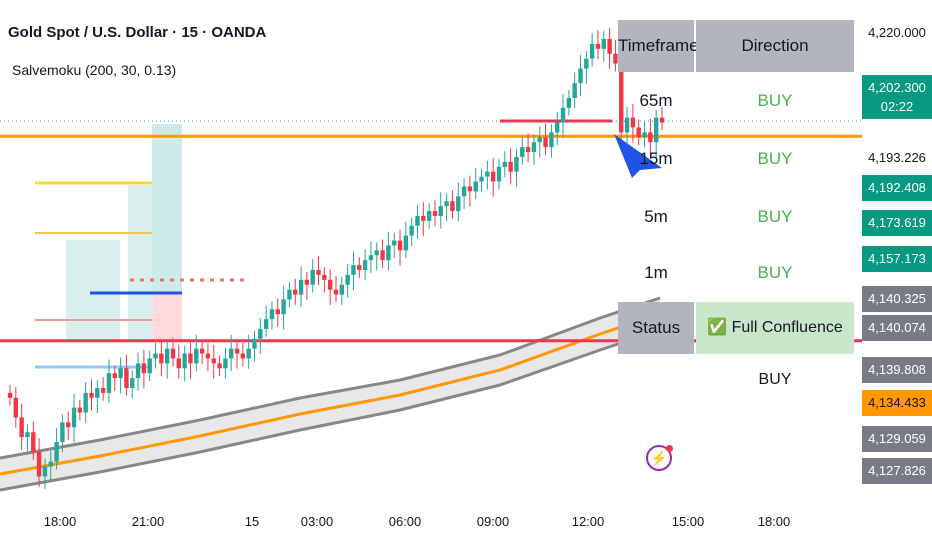 This screenshot has height=550, width=932. I want to click on price-label: 4,129.059, so click(897, 439).